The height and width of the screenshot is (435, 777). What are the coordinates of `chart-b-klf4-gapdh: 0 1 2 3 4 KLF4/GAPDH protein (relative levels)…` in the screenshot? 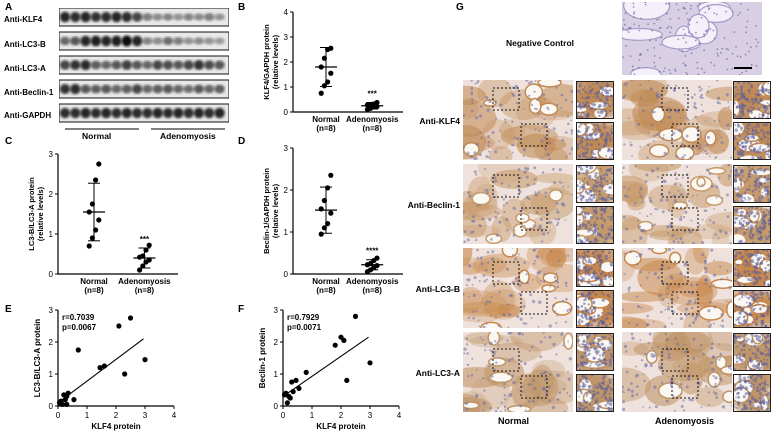 It's located at (332, 70).